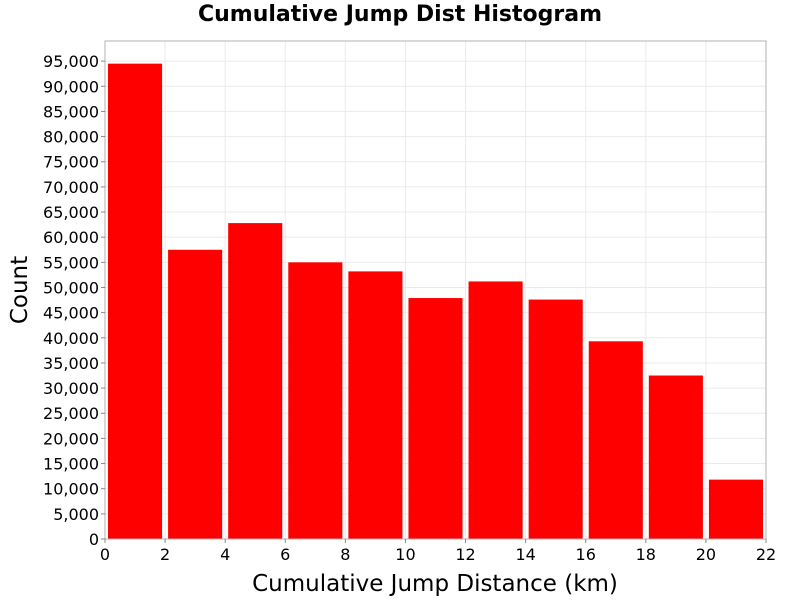 The width and height of the screenshot is (800, 600). Describe the element at coordinates (71, 313) in the screenshot. I see `y-tick-label: 45,000` at that location.